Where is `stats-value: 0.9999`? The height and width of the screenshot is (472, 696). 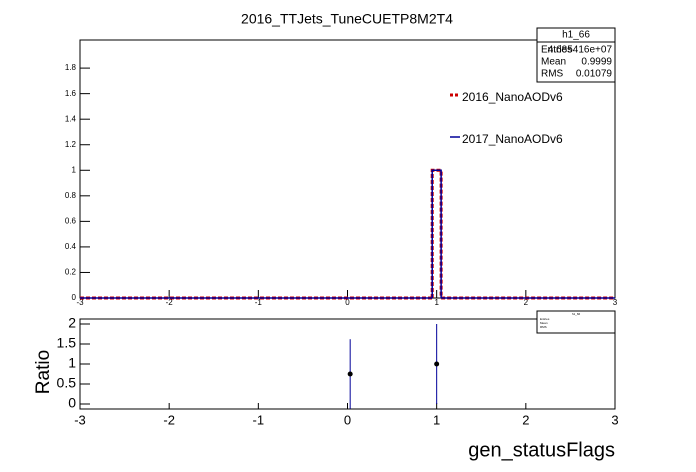
stats-value: 0.9999 is located at coordinates (596, 62).